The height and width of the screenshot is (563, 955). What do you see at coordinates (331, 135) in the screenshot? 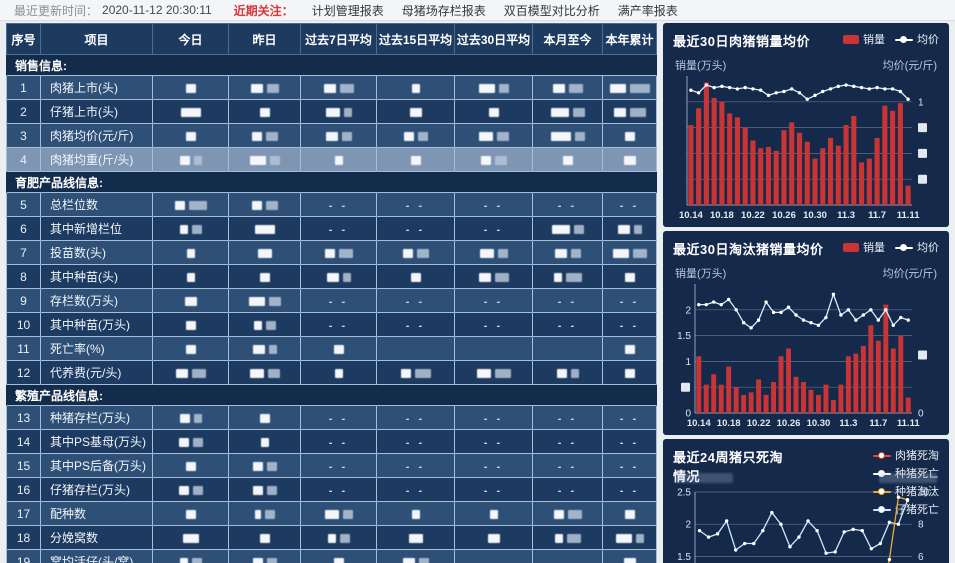
I see `table-row: 3 肉猪均价(元/斤)` at bounding box center [331, 135].